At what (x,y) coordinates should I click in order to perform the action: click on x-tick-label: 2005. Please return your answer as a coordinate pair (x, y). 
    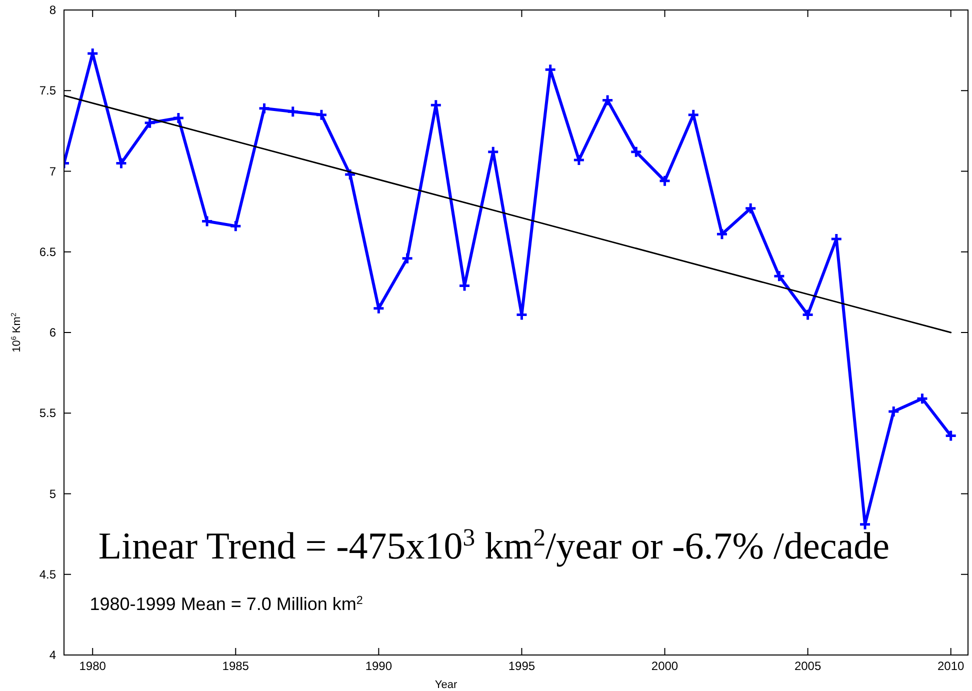
    Looking at the image, I should click on (808, 666).